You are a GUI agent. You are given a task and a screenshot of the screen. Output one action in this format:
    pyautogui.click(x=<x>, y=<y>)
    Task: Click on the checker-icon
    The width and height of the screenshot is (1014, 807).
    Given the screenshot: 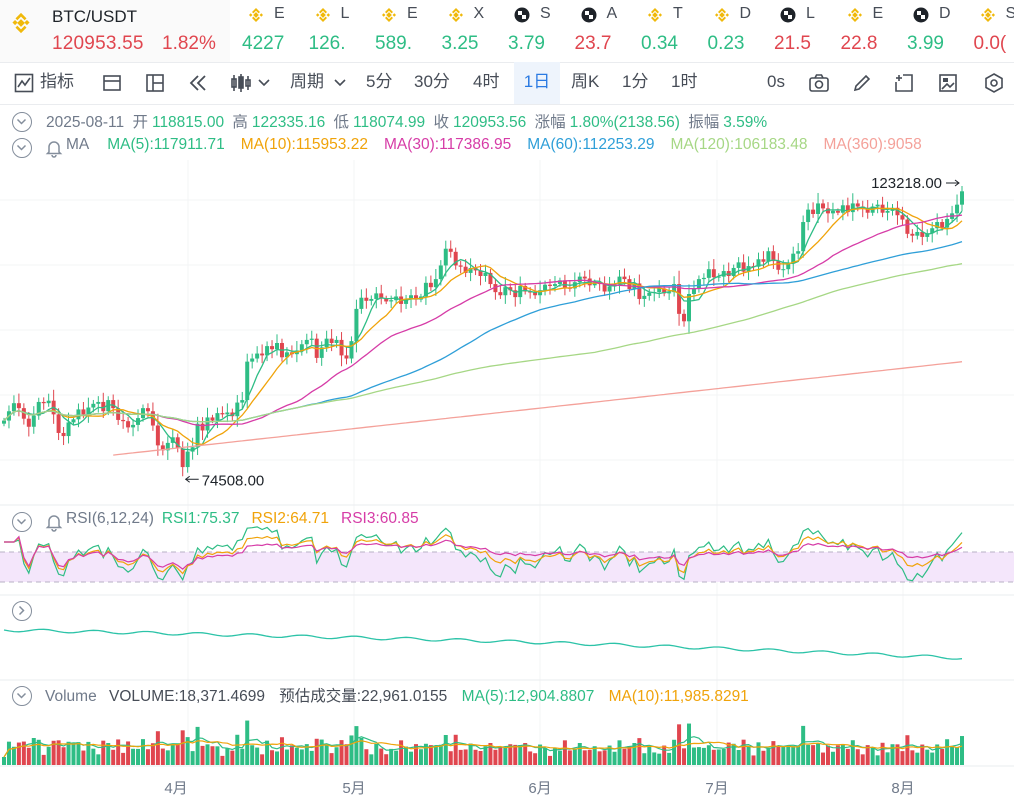 What is the action you would take?
    pyautogui.click(x=921, y=15)
    